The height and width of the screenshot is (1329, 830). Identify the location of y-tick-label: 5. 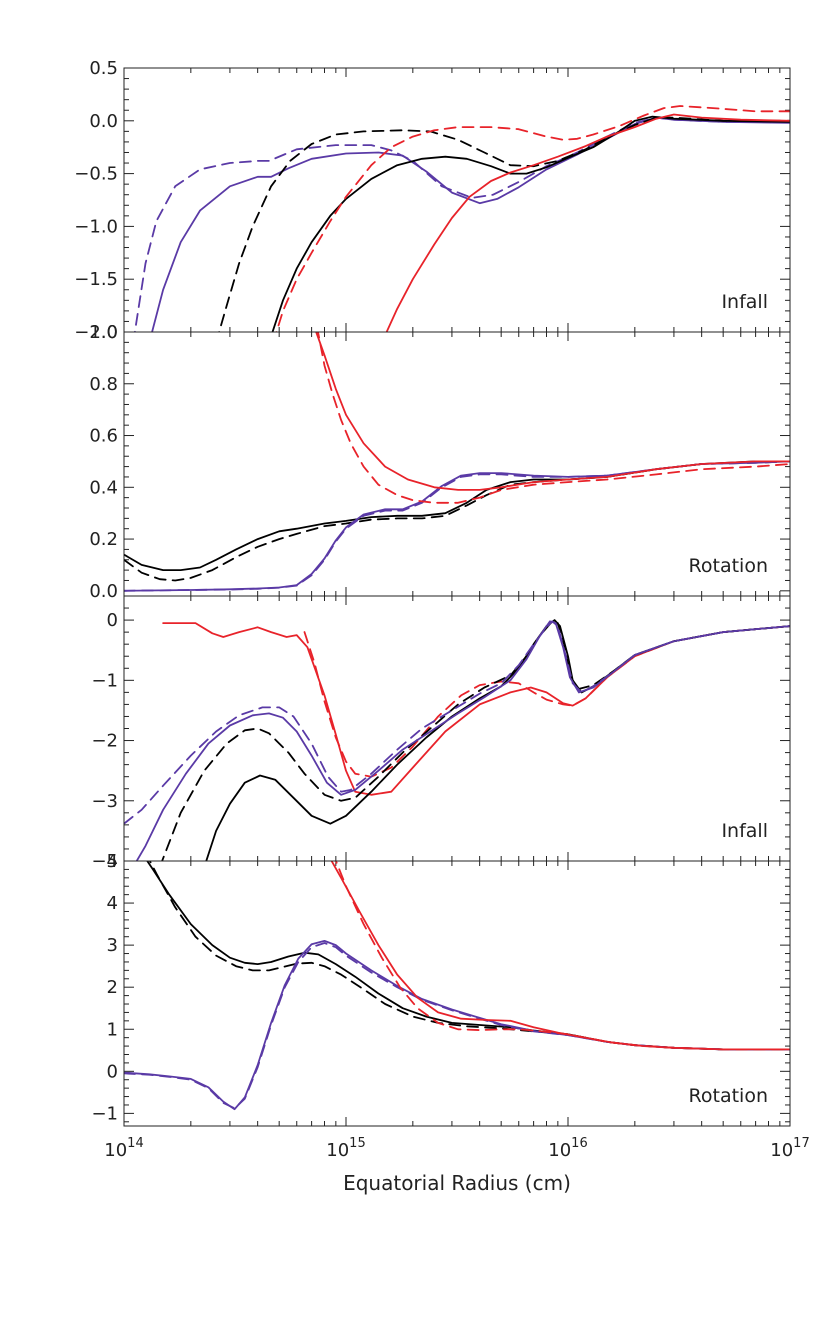
(112, 861).